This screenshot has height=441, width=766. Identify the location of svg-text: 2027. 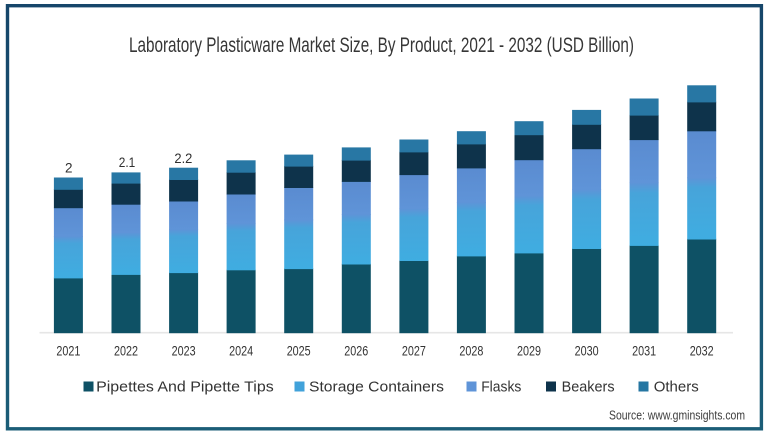
(414, 350).